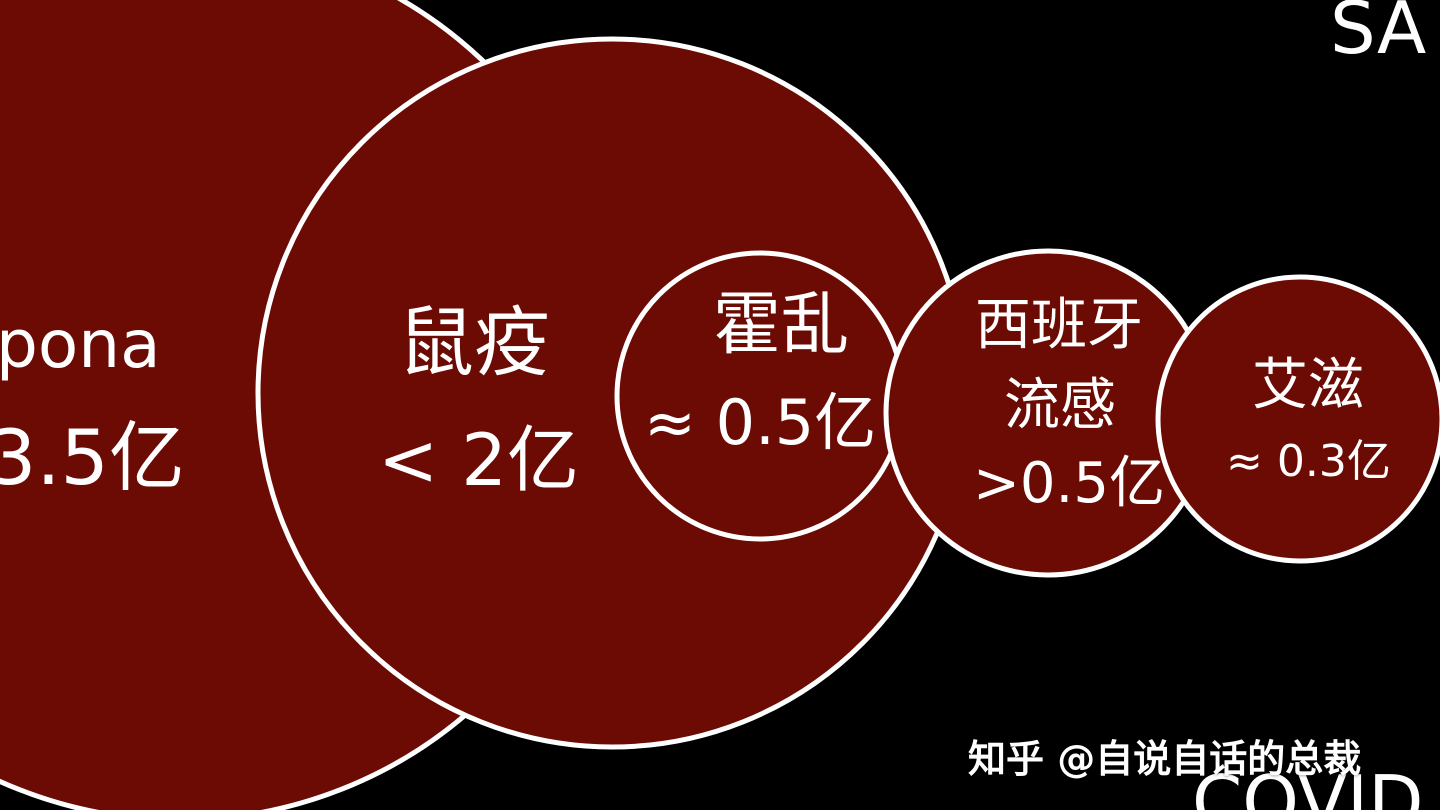 This screenshot has height=810, width=1440. Describe the element at coordinates (92, 457) in the screenshot. I see `bubble-label-antonine-count: 3.5亿` at that location.